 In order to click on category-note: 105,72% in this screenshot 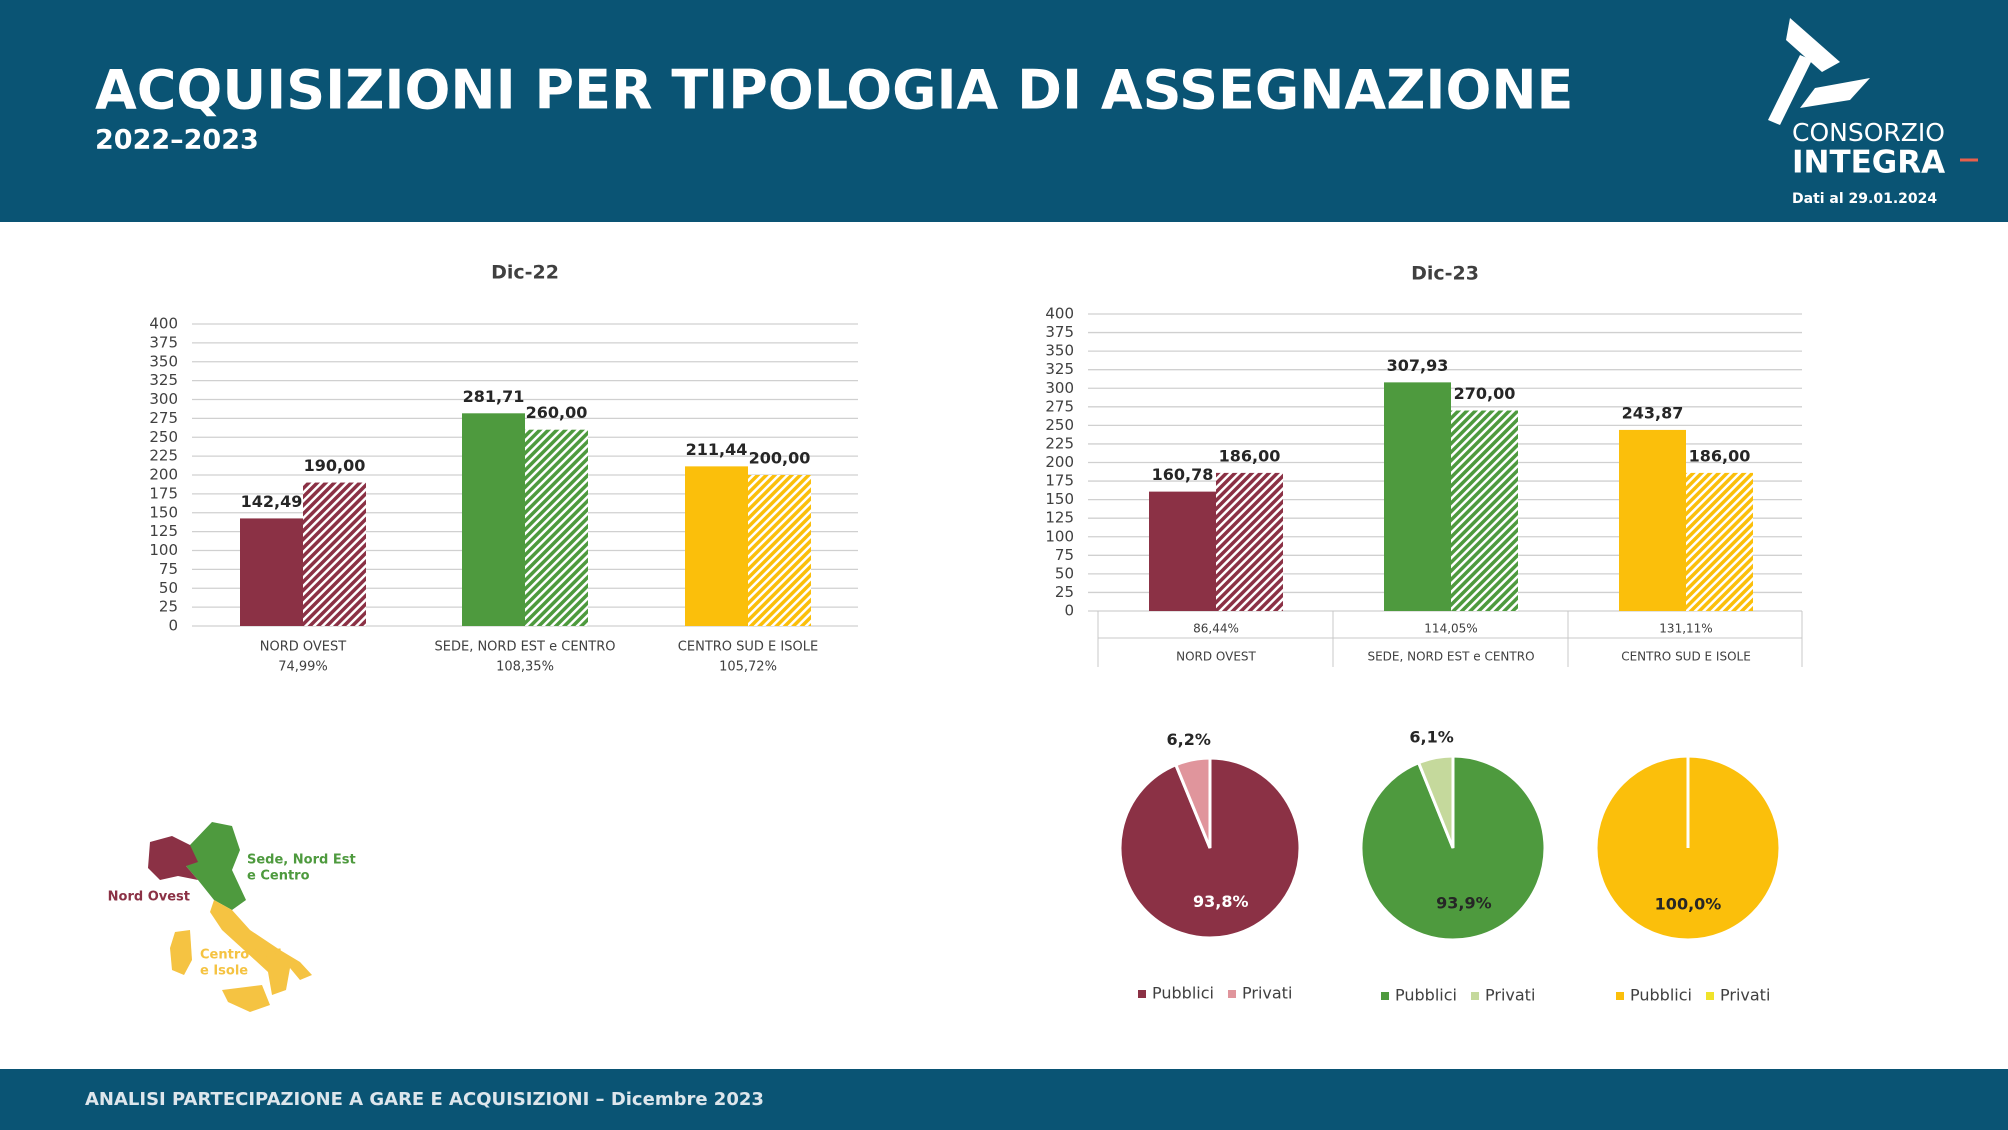, I will do `click(748, 667)`.